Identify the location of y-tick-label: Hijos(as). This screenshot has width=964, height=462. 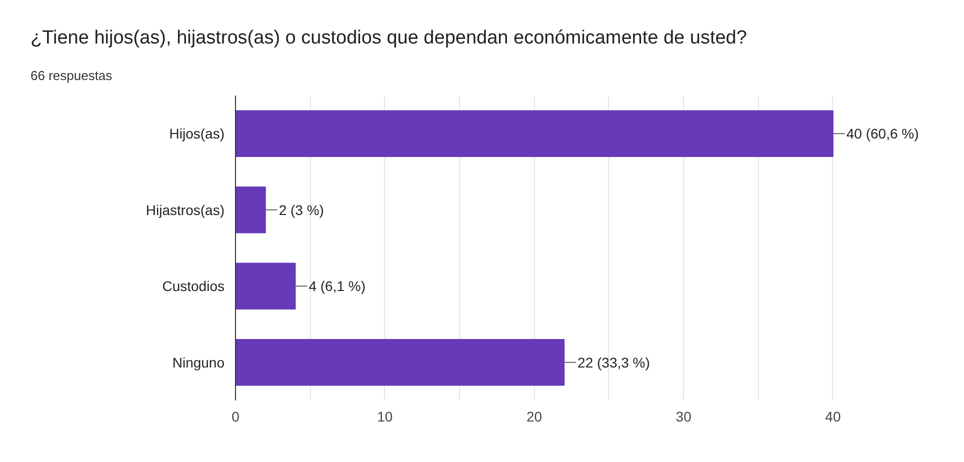
(197, 134).